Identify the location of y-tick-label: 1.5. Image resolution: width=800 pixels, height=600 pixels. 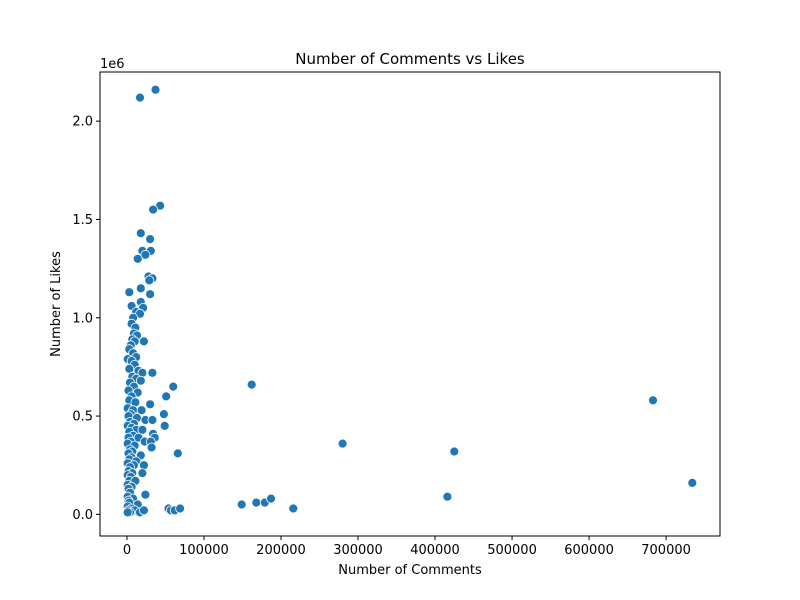
(82, 220).